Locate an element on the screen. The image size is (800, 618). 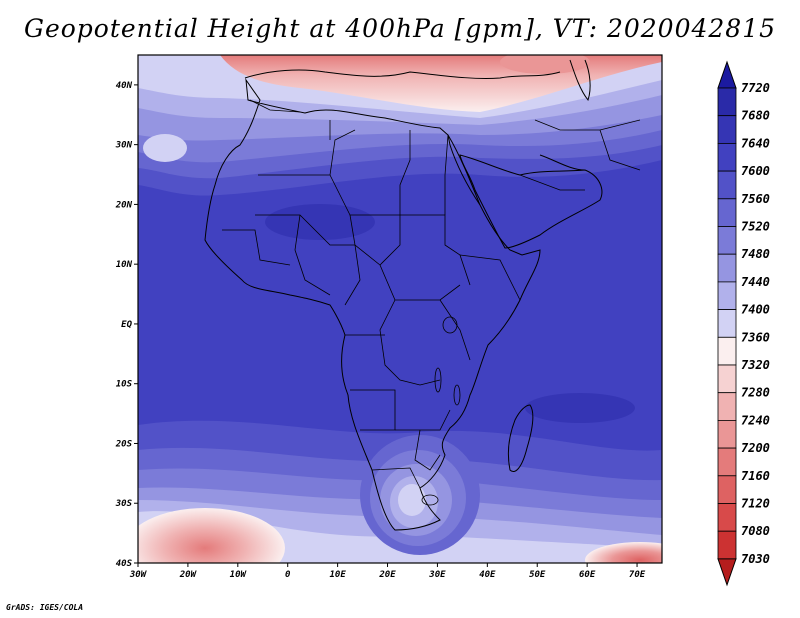
colorbar-label: 7360 is located at coordinates (755, 337).